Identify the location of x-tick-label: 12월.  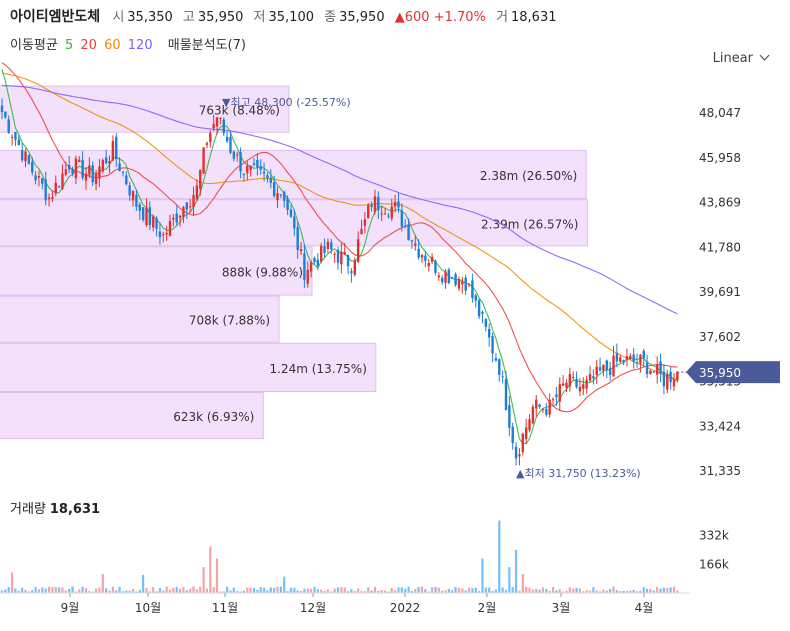
(313, 608).